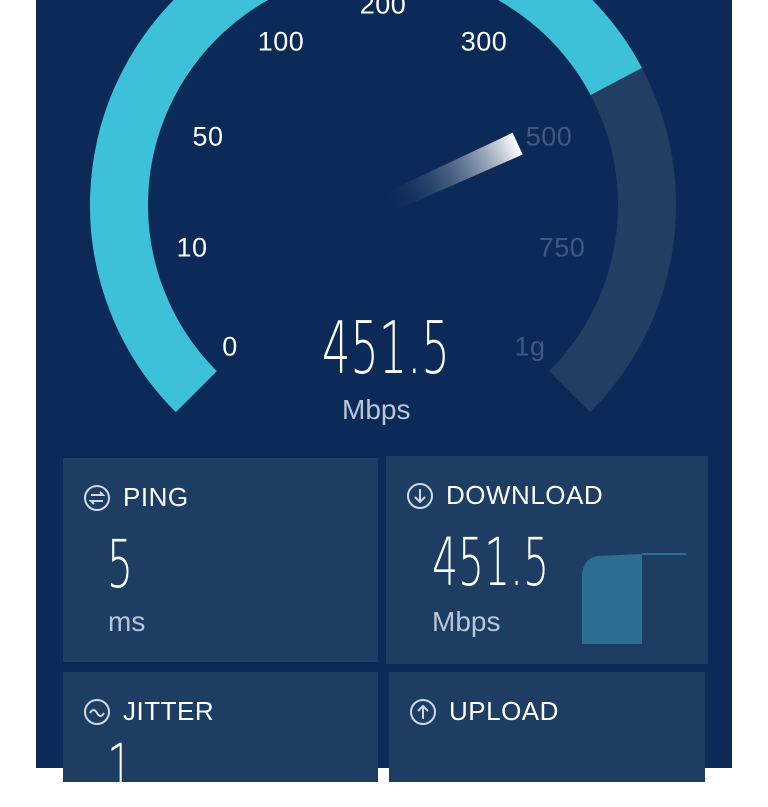 The image size is (768, 807). What do you see at coordinates (208, 136) in the screenshot?
I see `tick-label: 50` at bounding box center [208, 136].